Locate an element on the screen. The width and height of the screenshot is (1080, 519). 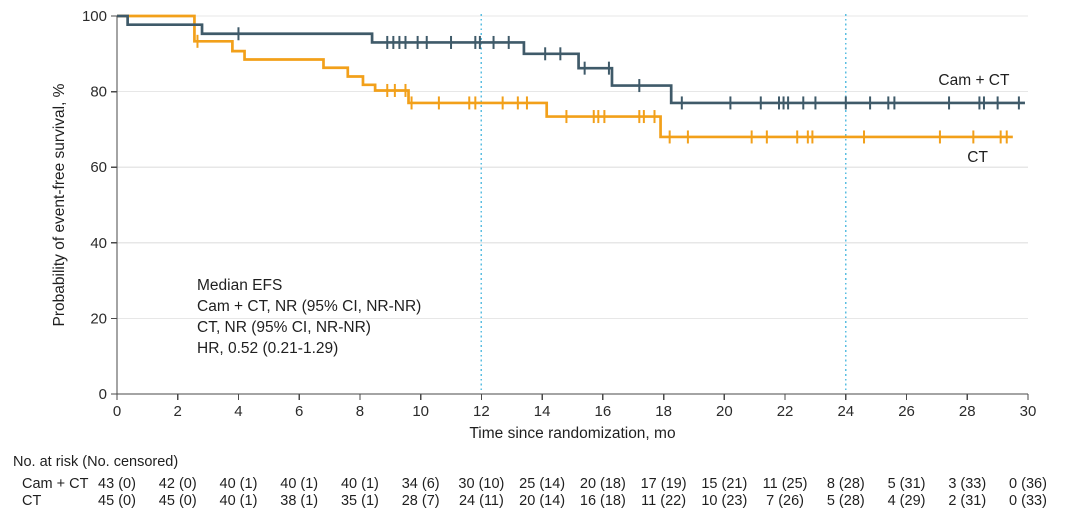
y-tick-label: 80 is located at coordinates (98, 92).